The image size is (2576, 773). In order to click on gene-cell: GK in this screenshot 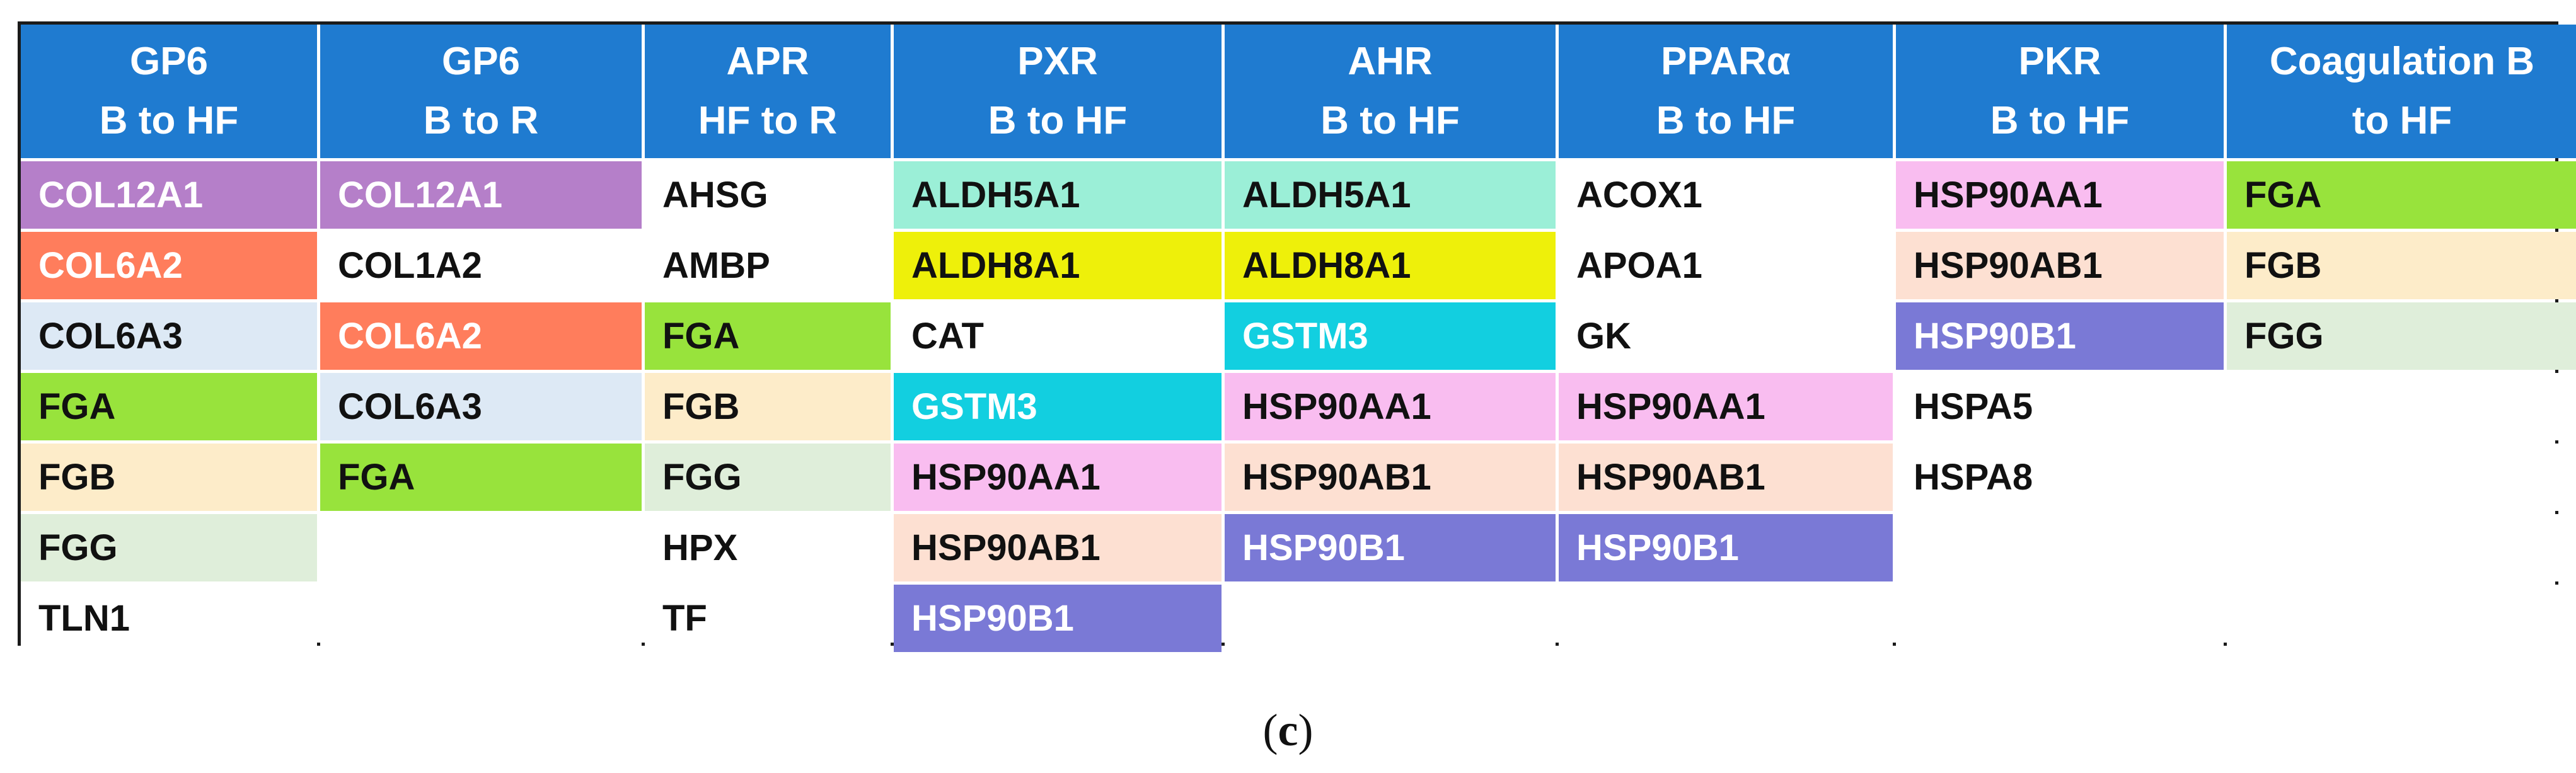, I will do `click(1726, 336)`.